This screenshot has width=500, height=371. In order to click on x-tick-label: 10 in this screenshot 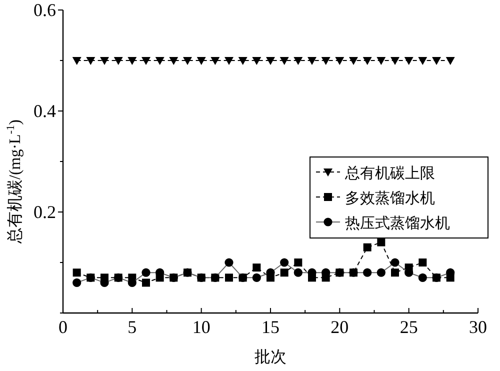, I will do `click(201, 327)`.